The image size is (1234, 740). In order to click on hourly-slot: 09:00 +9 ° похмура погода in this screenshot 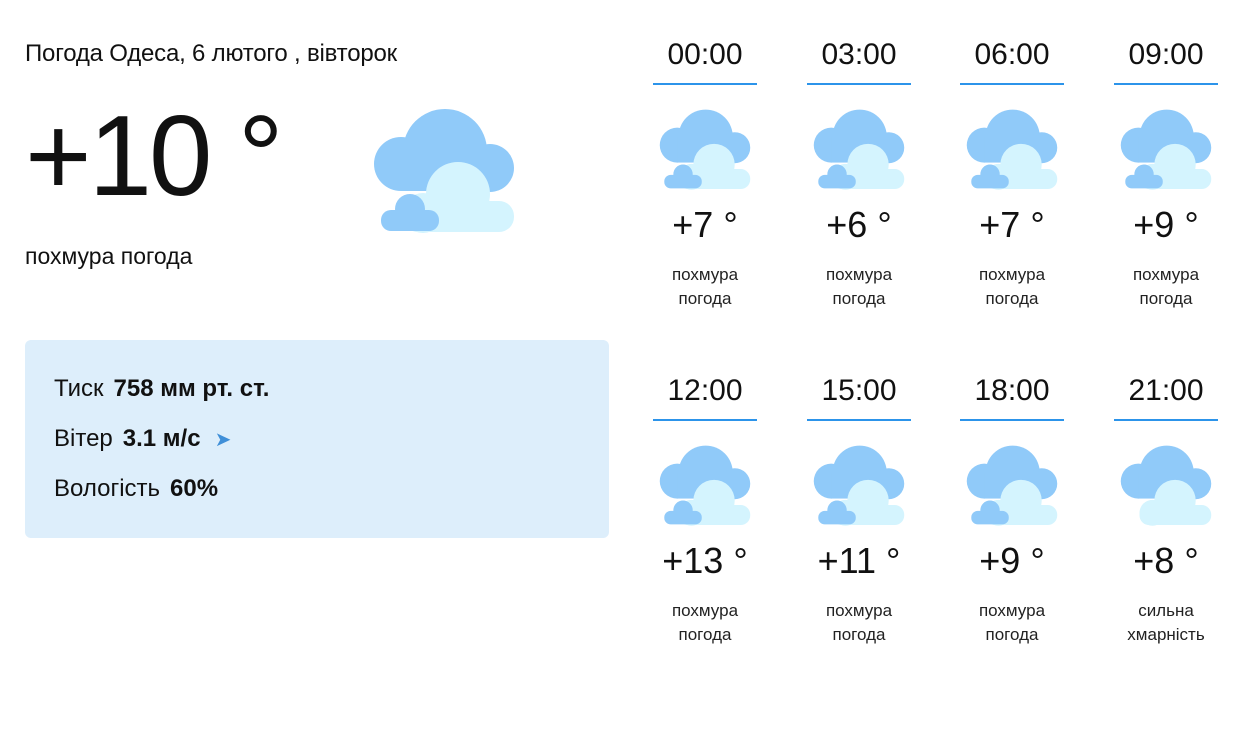, I will do `click(1166, 172)`.